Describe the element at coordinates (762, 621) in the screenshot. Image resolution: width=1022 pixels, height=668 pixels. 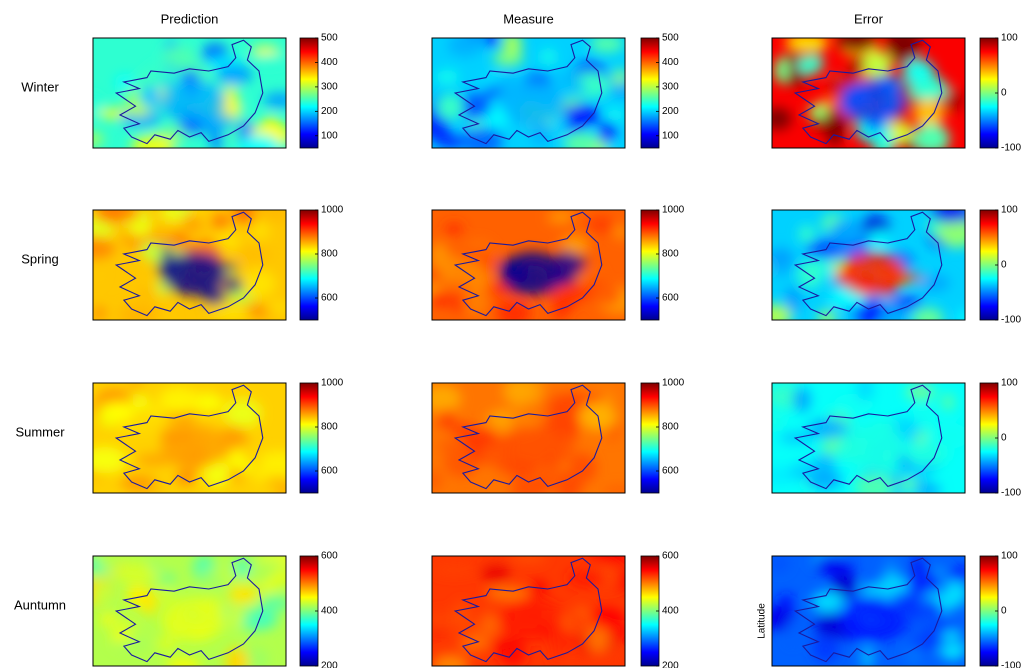
I see `y-axis-label: Latitude` at that location.